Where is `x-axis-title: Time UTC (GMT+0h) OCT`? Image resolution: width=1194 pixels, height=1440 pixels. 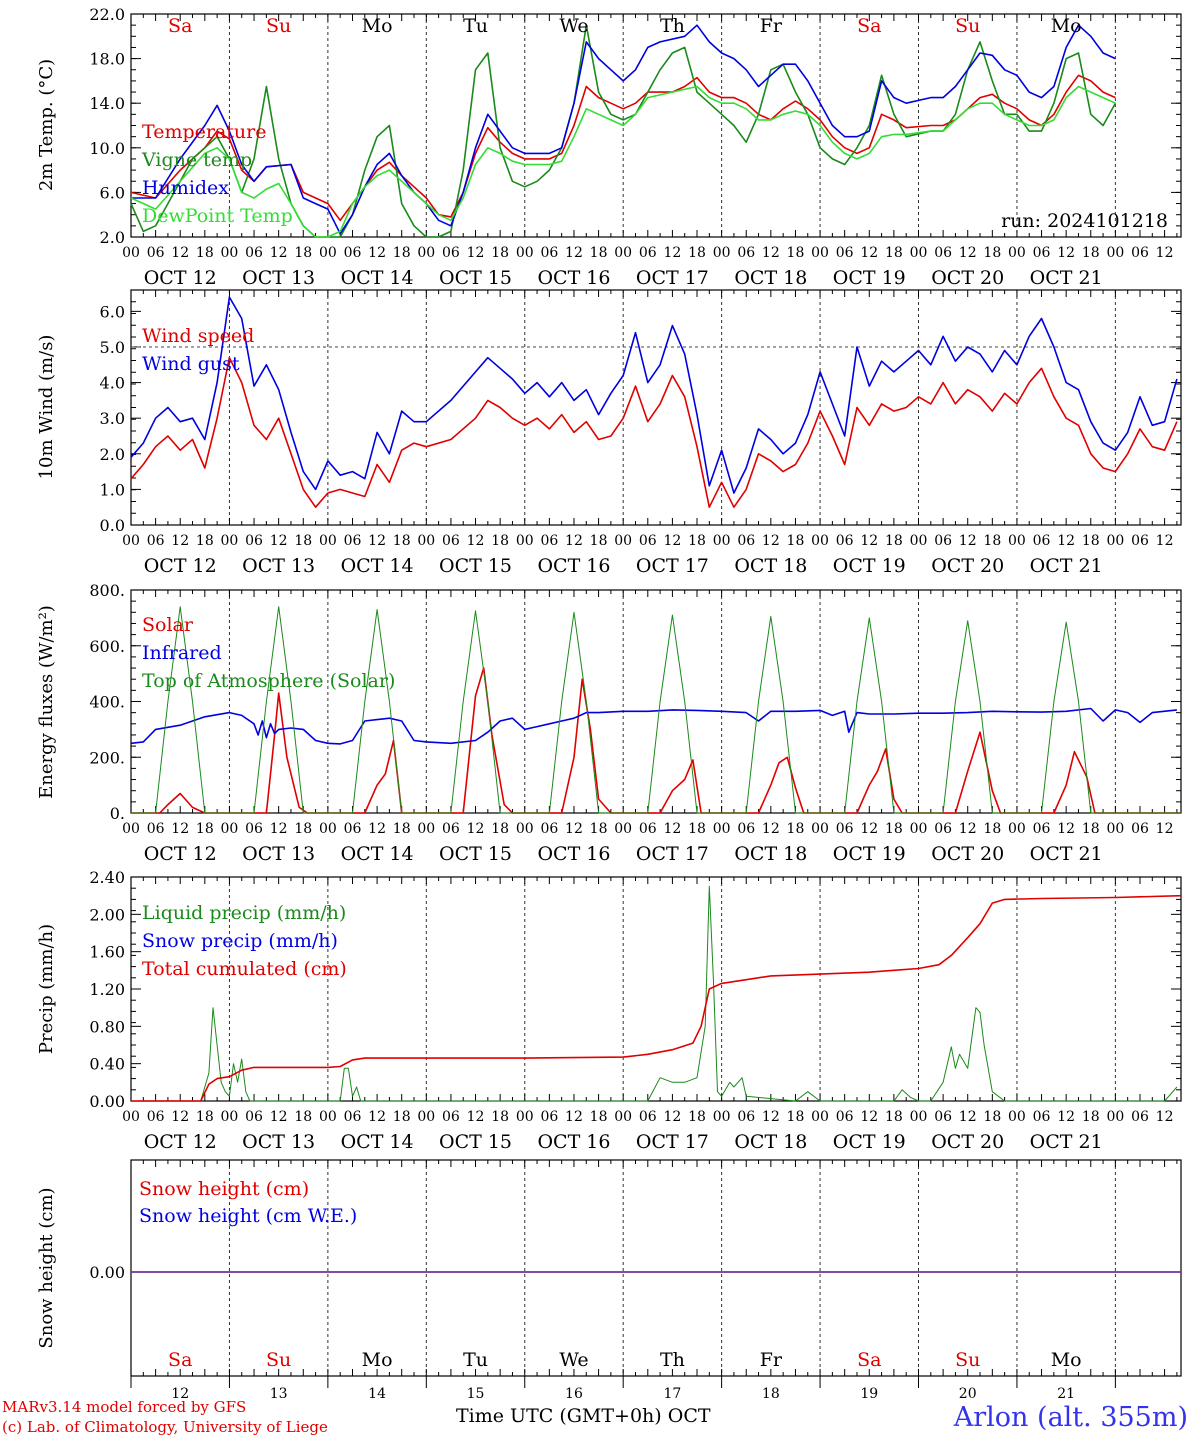 x-axis-title: Time UTC (GMT+0h) OCT is located at coordinates (583, 1416).